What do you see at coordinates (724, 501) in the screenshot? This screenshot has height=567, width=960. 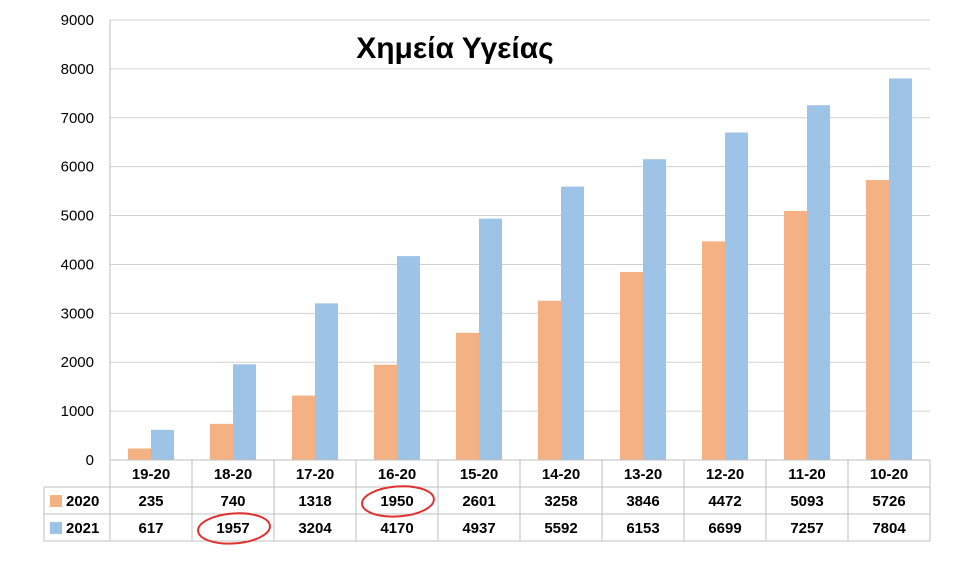 I see `data-label: 4472` at bounding box center [724, 501].